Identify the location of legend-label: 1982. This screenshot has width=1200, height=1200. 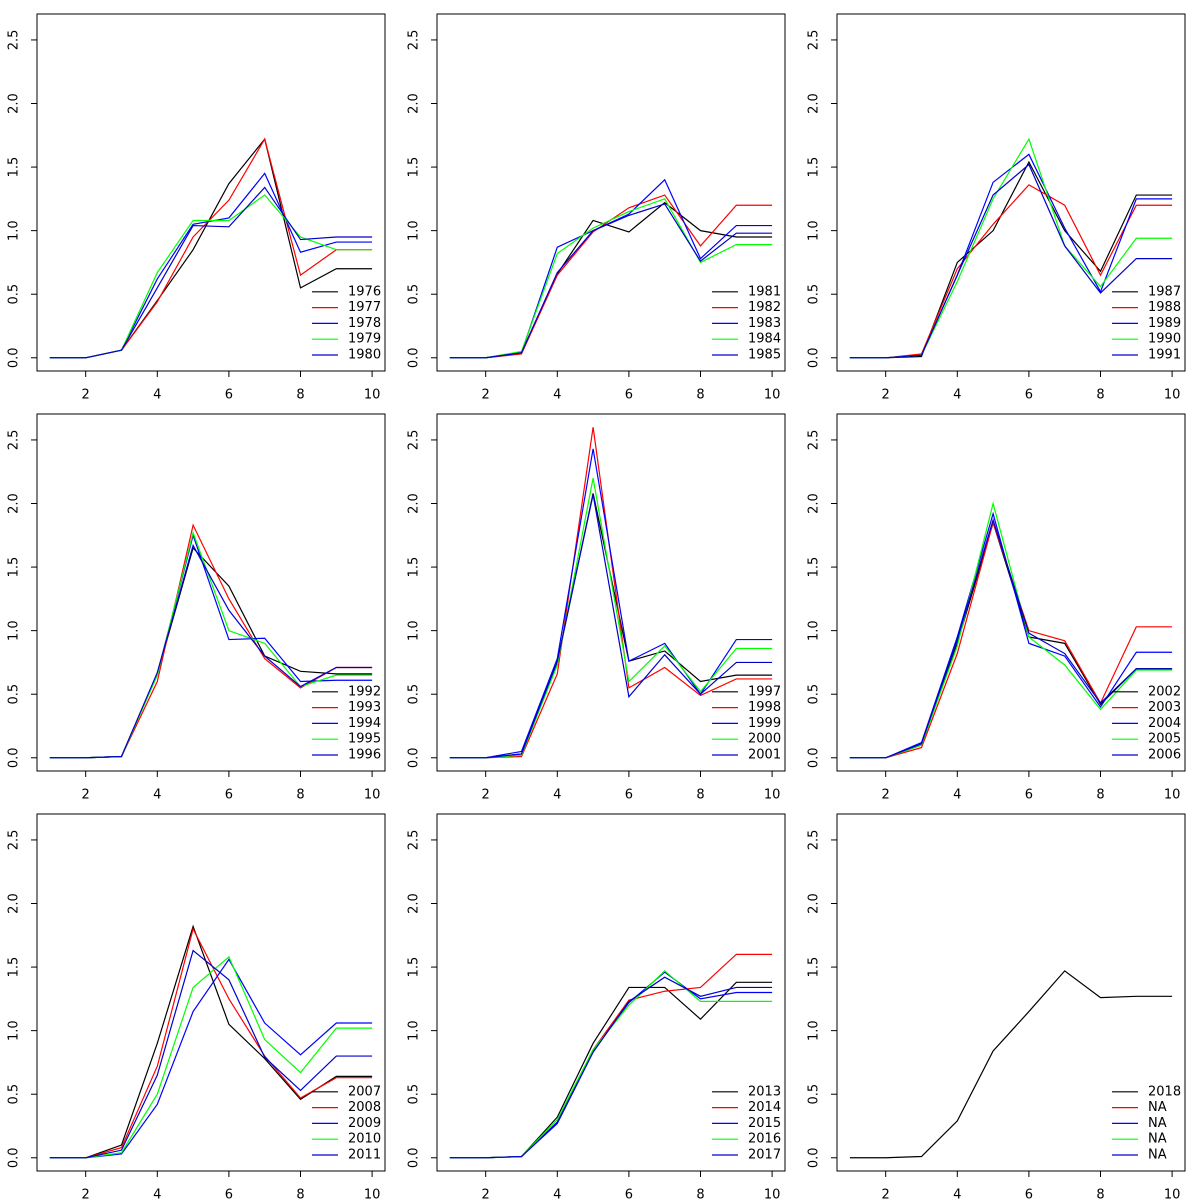
(764, 307).